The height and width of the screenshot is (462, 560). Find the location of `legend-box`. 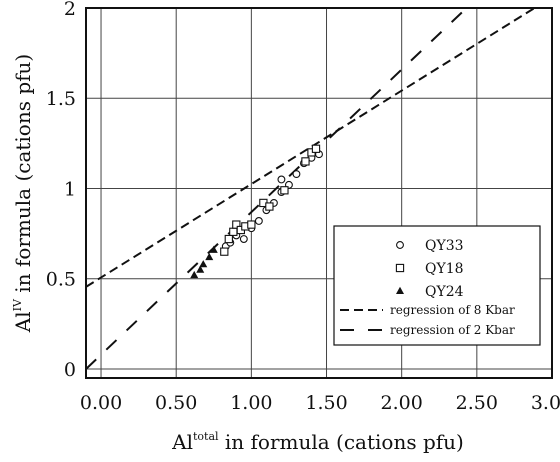

legend-box is located at coordinates (437, 285).